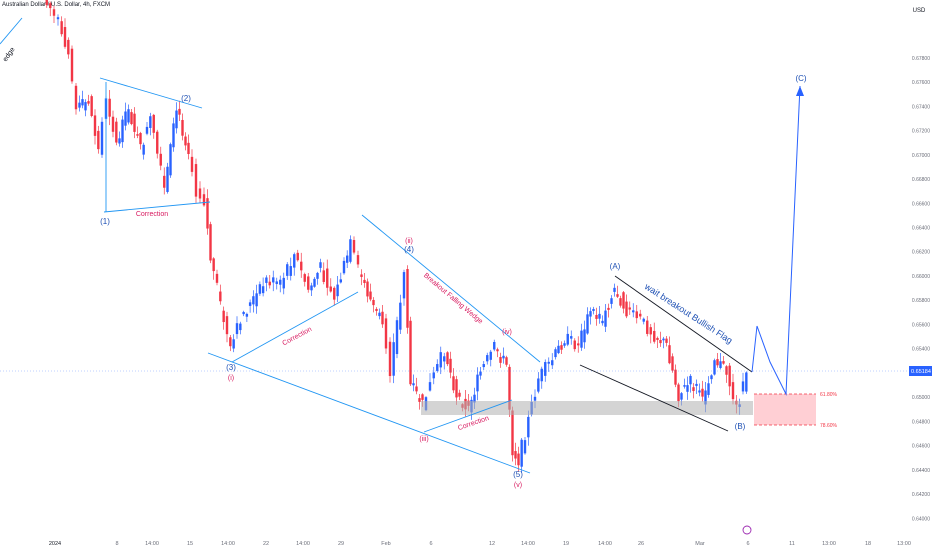 The height and width of the screenshot is (550, 932). I want to click on projection-arrowhead, so click(800, 91).